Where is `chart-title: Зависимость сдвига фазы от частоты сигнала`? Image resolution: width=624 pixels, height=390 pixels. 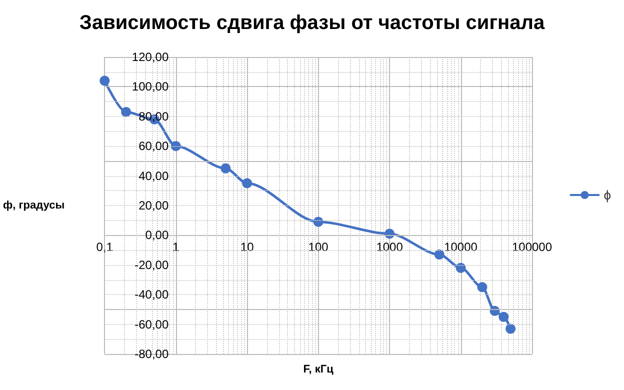 chart-title: Зависимость сдвига фазы от частоты сигнала is located at coordinates (312, 23).